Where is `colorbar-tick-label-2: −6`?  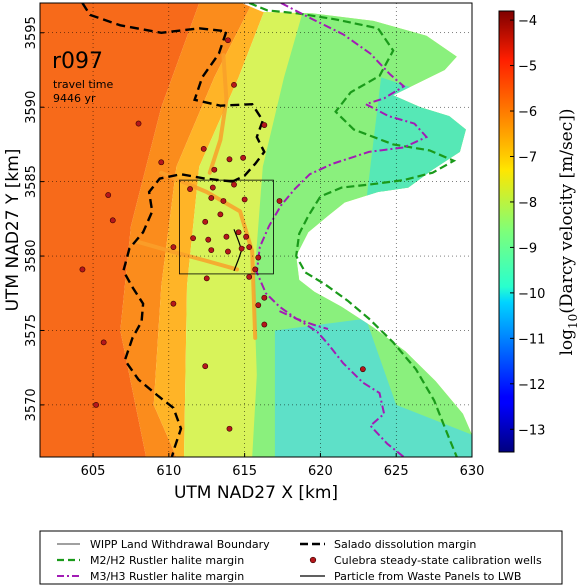 colorbar-tick-label-2: −6 is located at coordinates (527, 112).